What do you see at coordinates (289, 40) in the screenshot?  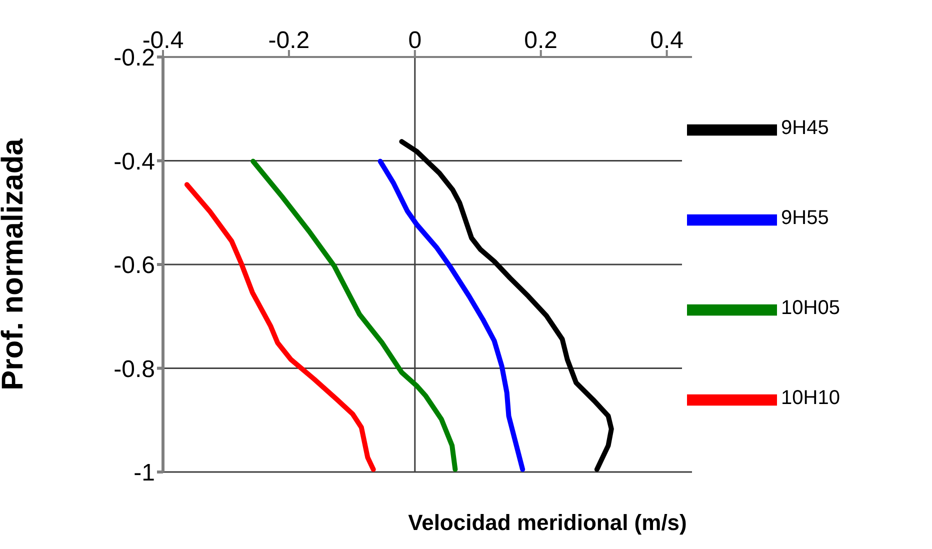 I see `x-tick-label: -0.2` at bounding box center [289, 40].